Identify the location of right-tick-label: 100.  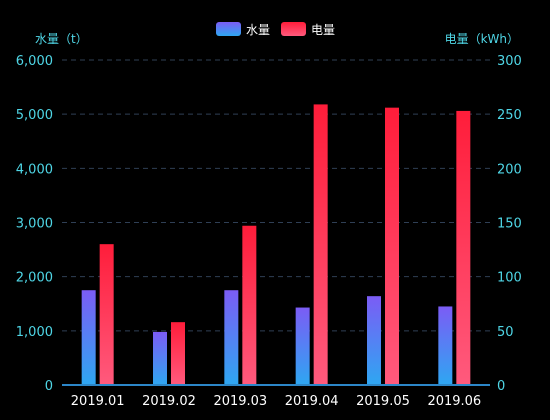
(509, 278).